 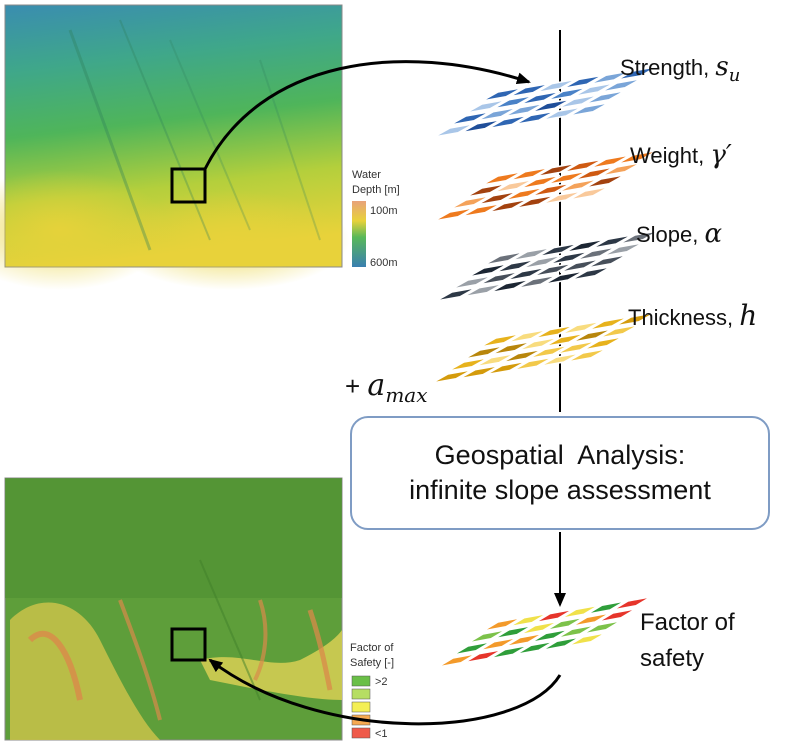 What do you see at coordinates (381, 734) in the screenshot?
I see `fos-legend-label: <1` at bounding box center [381, 734].